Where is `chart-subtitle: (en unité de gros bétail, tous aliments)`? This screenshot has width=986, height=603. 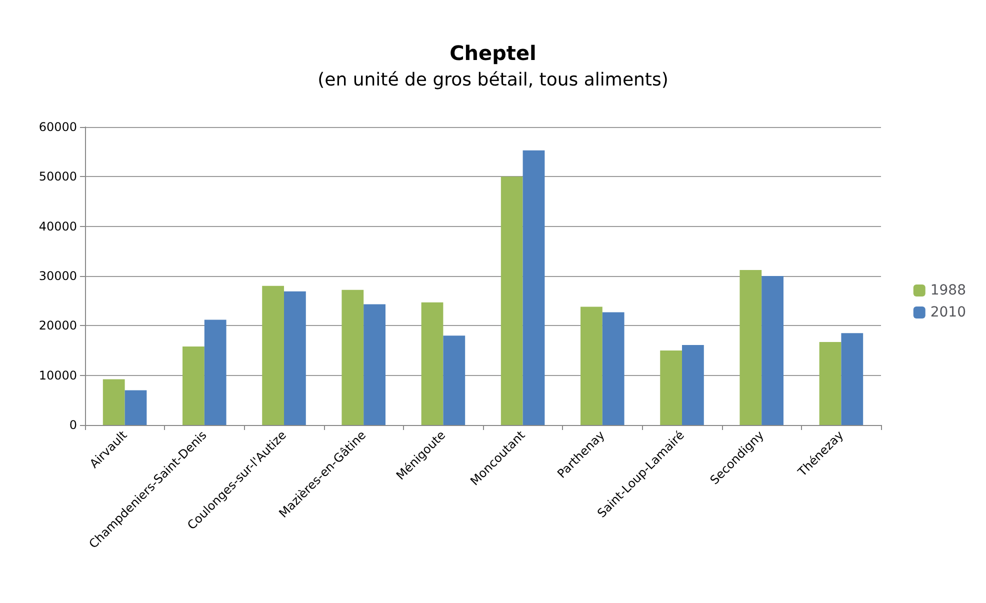 chart-subtitle: (en unité de gros bétail, tous aliments) is located at coordinates (493, 80).